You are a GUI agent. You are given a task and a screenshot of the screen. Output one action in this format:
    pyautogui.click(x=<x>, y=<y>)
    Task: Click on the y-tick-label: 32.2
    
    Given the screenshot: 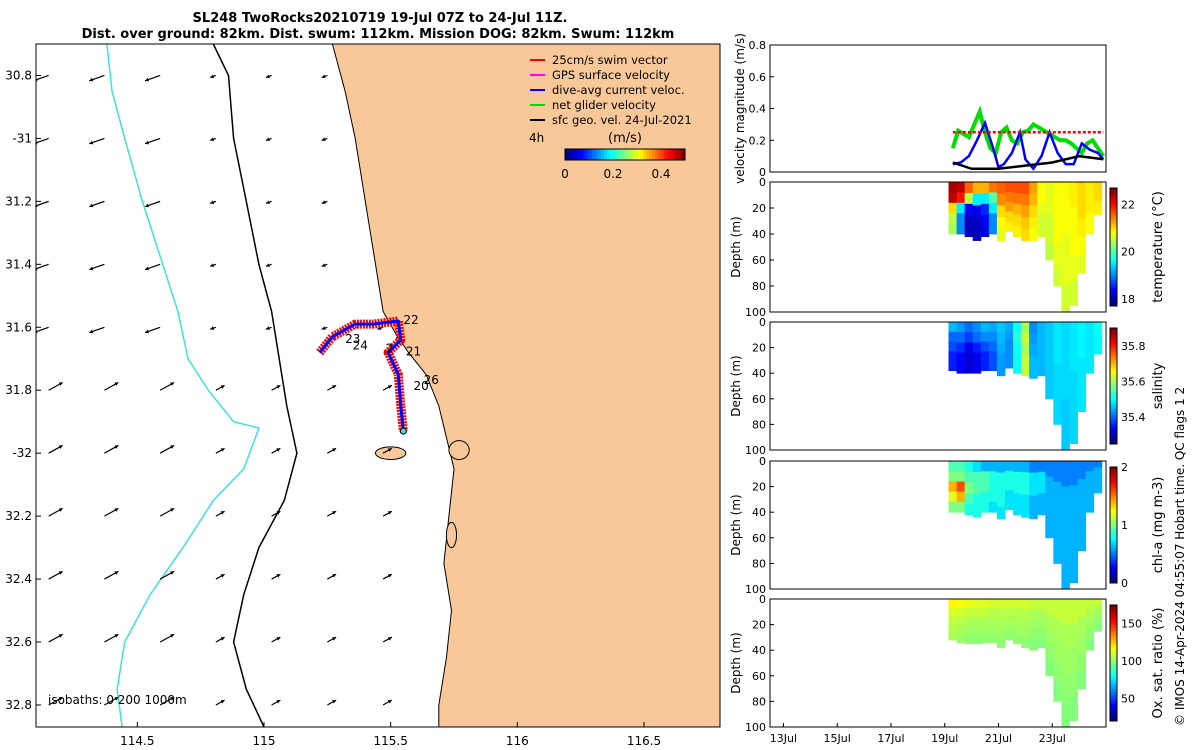 What is the action you would take?
    pyautogui.click(x=18, y=516)
    